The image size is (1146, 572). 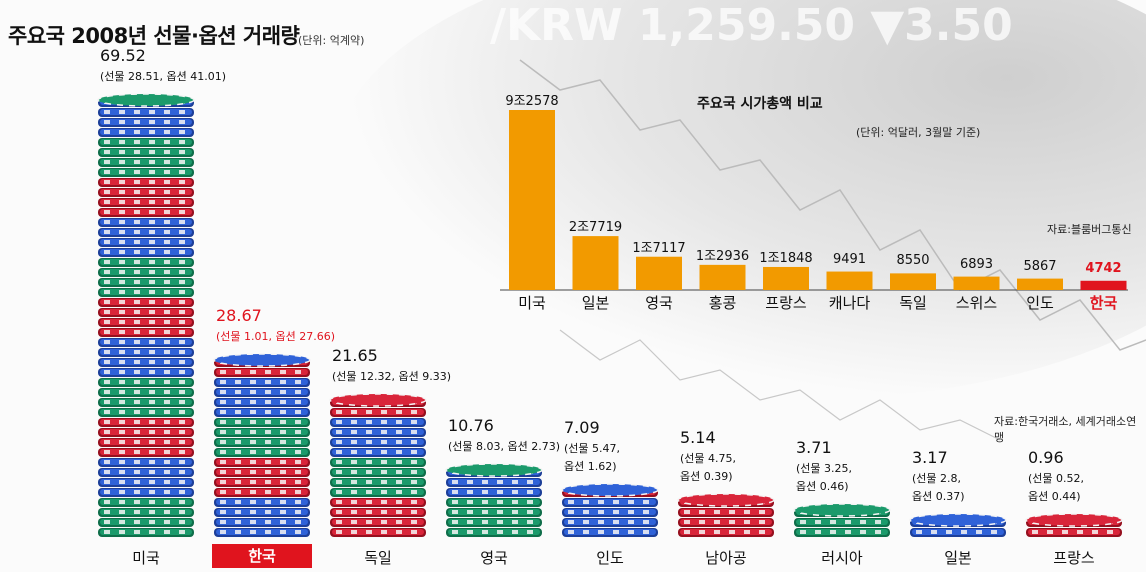 I want to click on market-cap-category: 인도, so click(x=1040, y=303).